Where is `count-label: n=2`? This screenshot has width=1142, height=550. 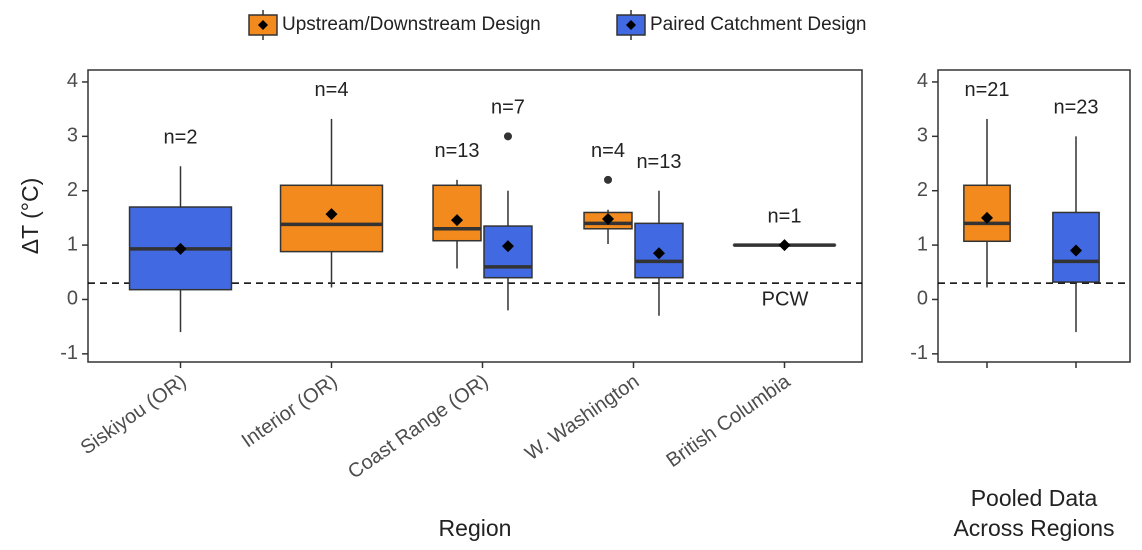 count-label: n=2 is located at coordinates (181, 138).